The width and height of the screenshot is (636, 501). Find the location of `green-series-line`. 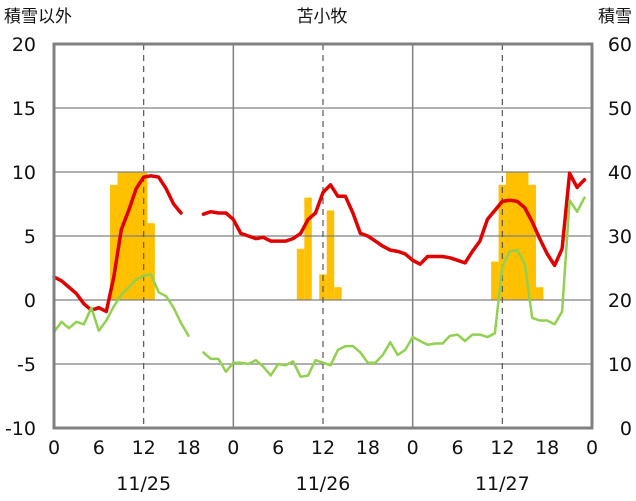

green-series-line is located at coordinates (121, 305).